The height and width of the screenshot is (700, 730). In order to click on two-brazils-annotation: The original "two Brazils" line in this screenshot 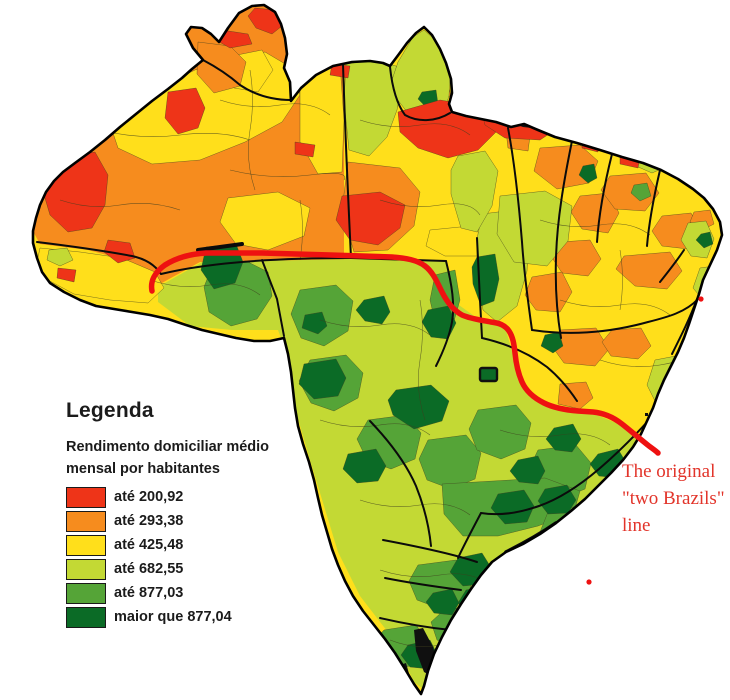, I will do `click(676, 498)`.